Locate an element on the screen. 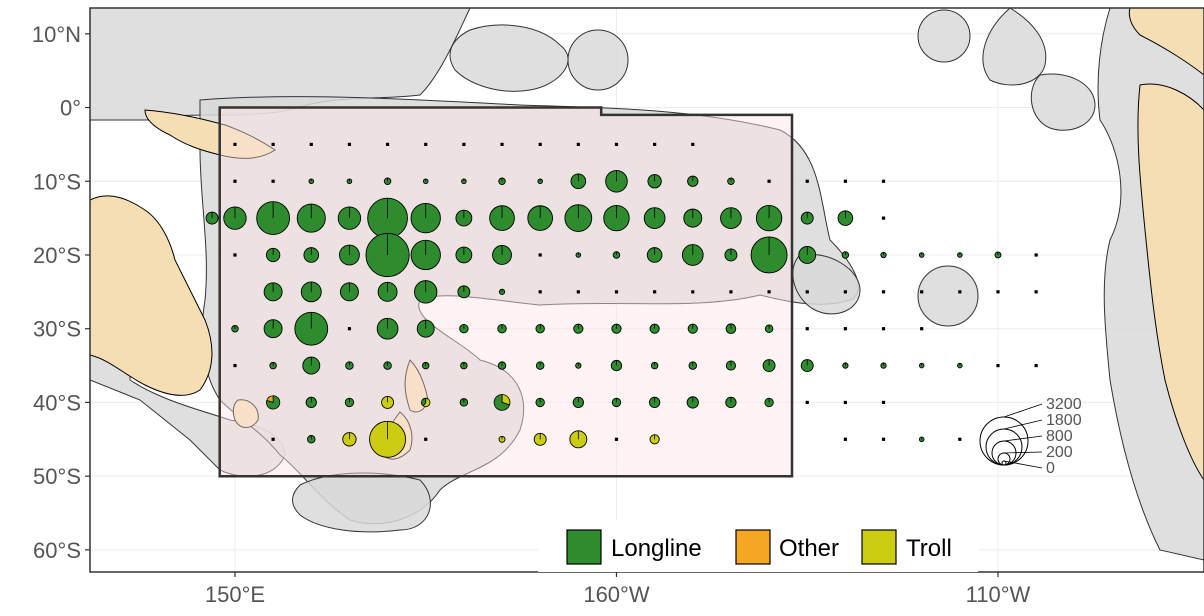 This screenshot has width=1204, height=616. land-north-america is located at coordinates (1166, 41).